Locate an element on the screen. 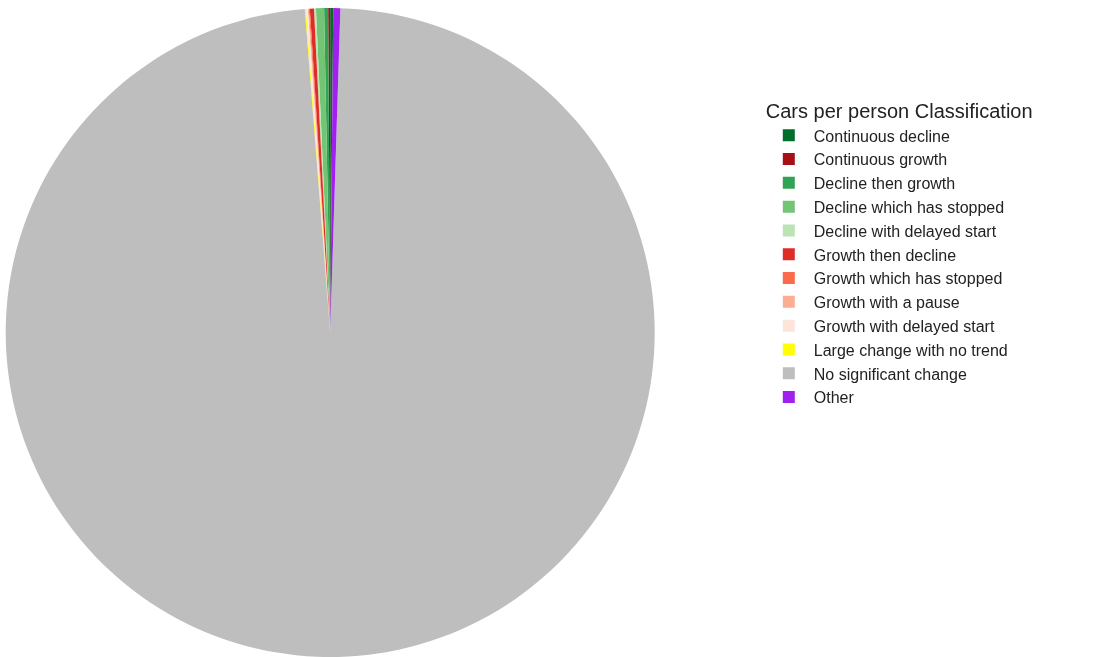 Image resolution: width=1094 pixels, height=657 pixels. legend-label: Decline with delayed start is located at coordinates (905, 231).